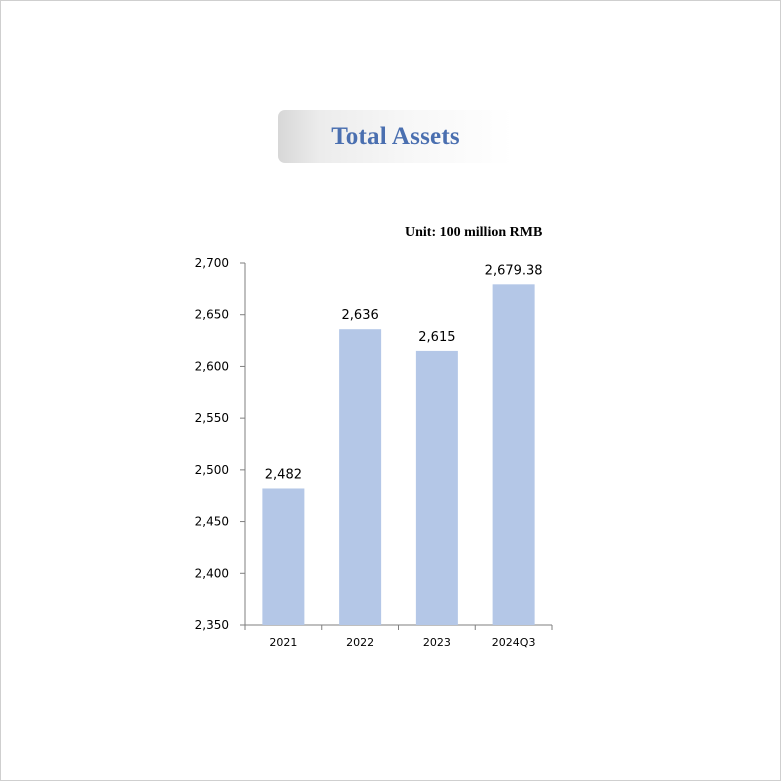 This screenshot has height=781, width=781. I want to click on bar-2023, so click(436, 487).